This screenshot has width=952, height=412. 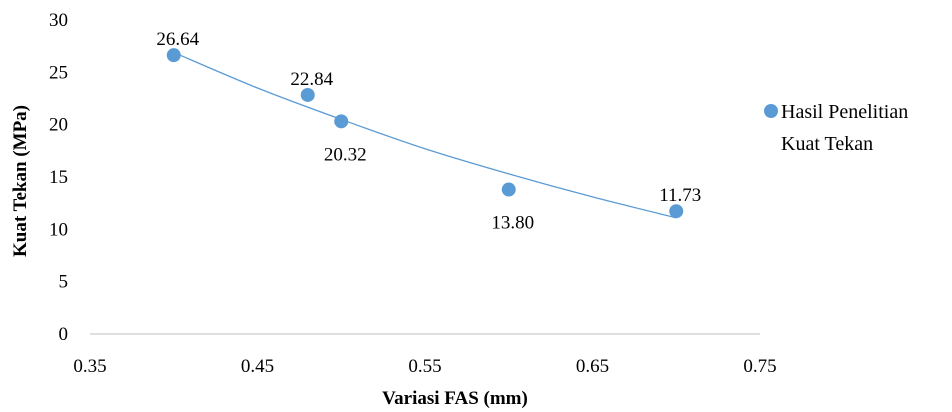 What do you see at coordinates (58, 20) in the screenshot?
I see `y-tick-label: 30` at bounding box center [58, 20].